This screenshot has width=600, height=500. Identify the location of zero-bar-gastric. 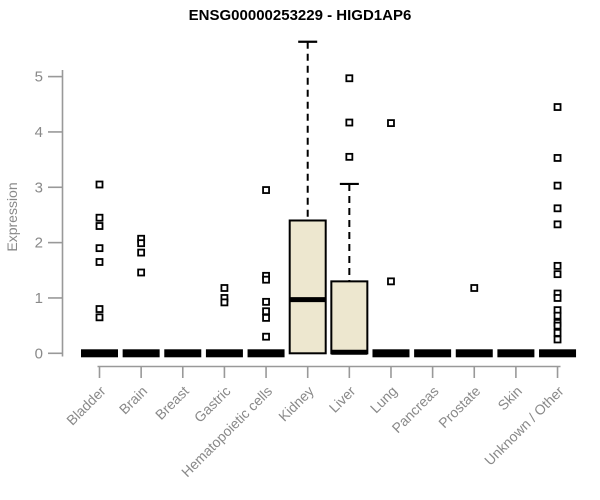
(224, 353).